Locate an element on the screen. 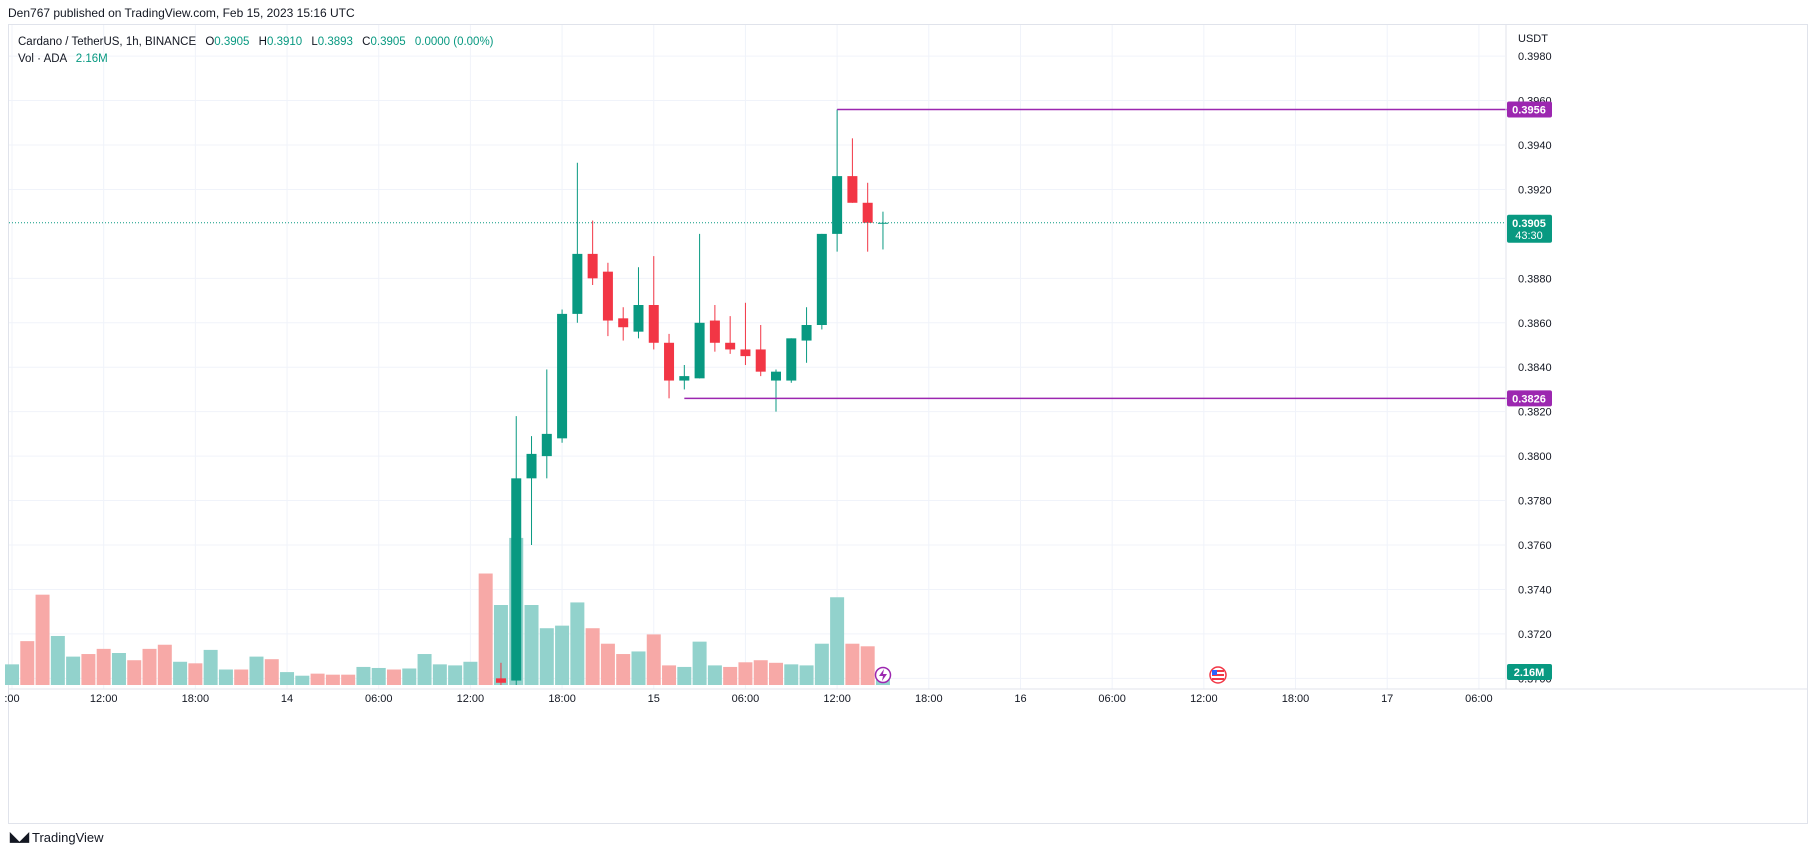 The width and height of the screenshot is (1814, 857). legend-vol-label: Vol · ADA is located at coordinates (42, 59).